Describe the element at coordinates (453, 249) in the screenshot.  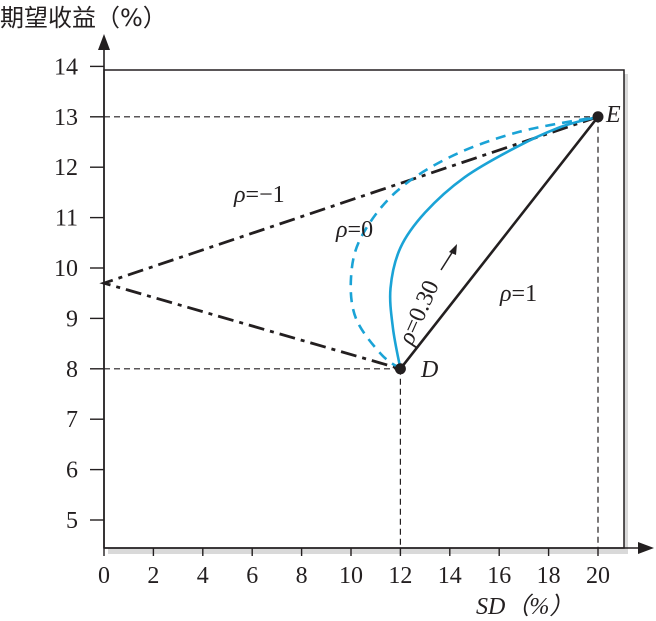
I see `rho-030-arrow-head` at that location.